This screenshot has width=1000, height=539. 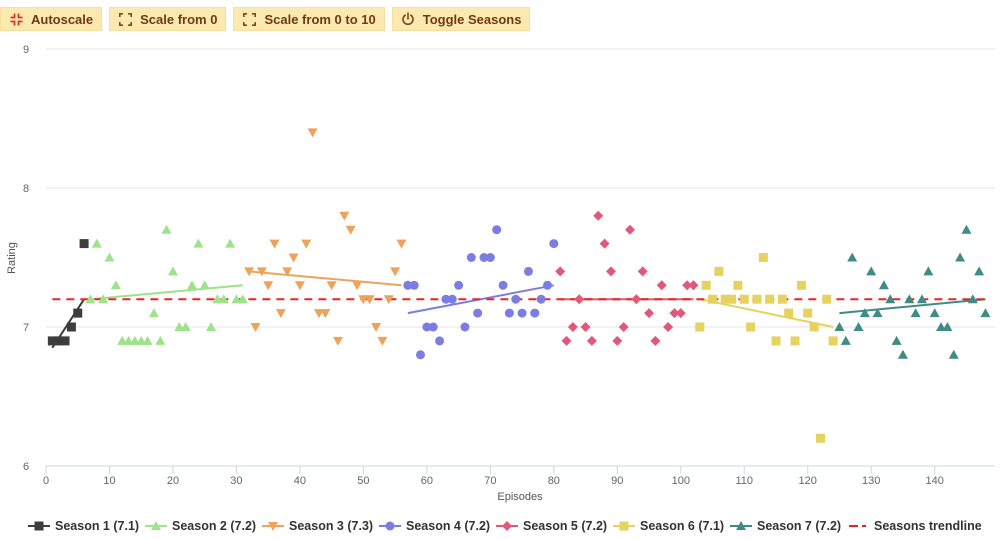 What do you see at coordinates (785, 526) in the screenshot?
I see `legend-item: Season 7 (7.2)` at bounding box center [785, 526].